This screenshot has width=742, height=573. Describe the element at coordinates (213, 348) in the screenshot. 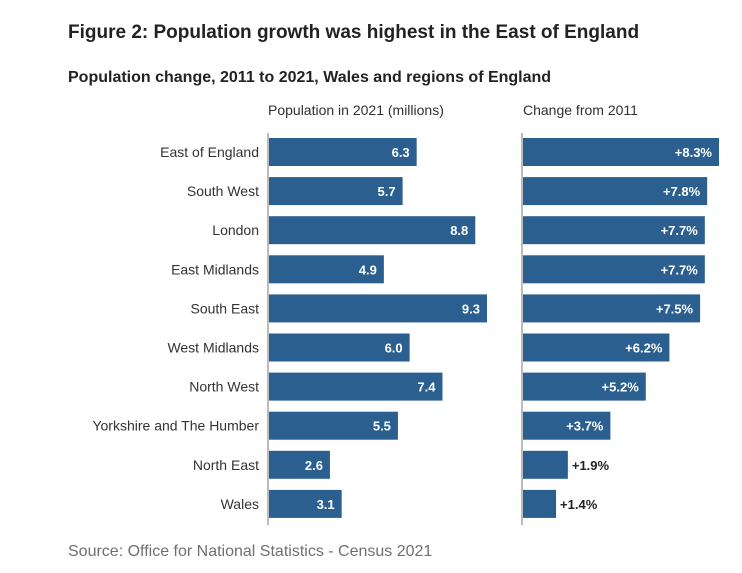

I see `category-label: West Midlands` at that location.